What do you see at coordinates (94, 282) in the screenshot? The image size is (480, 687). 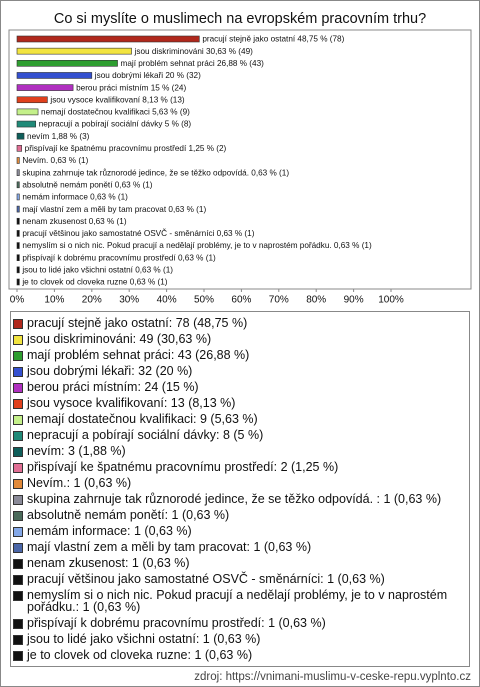 I see `data-label: je to clovek od cloveka ruzne 0,63 % (1)` at bounding box center [94, 282].